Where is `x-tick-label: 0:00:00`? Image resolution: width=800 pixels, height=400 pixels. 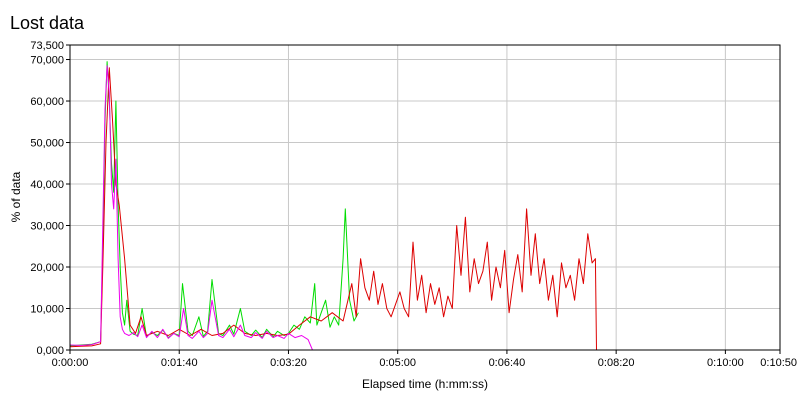
x-tick-label: 0:00:00 is located at coordinates (70, 363).